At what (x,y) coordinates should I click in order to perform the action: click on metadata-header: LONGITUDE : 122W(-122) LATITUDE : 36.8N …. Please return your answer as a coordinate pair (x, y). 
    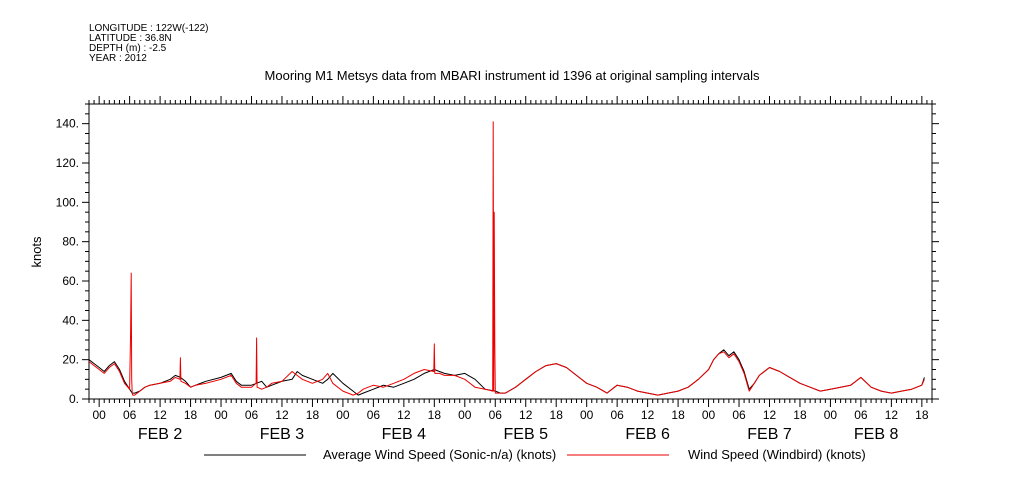
    Looking at the image, I should click on (148, 43).